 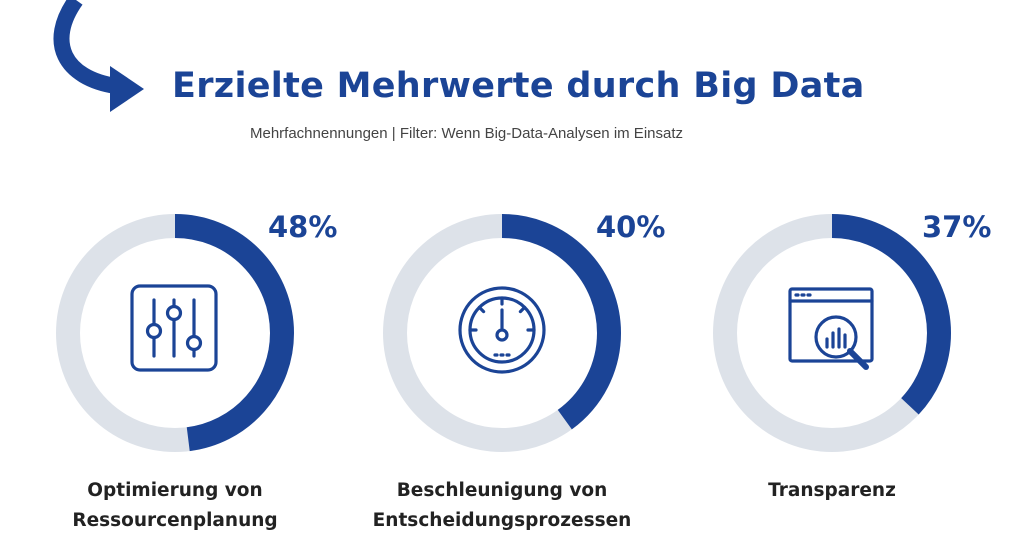 I want to click on sliders-icon, so click(x=174, y=328).